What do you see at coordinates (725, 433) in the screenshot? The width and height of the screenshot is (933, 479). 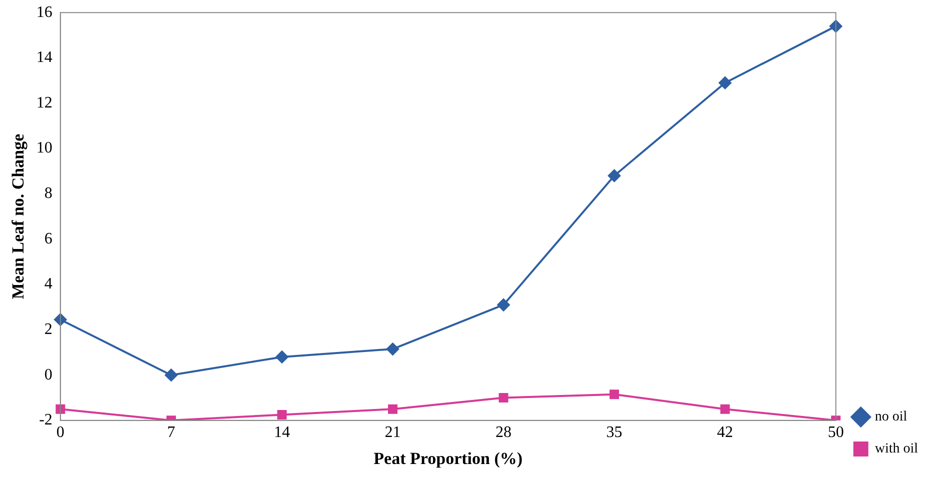 I see `x-tick-label: 42` at bounding box center [725, 433].